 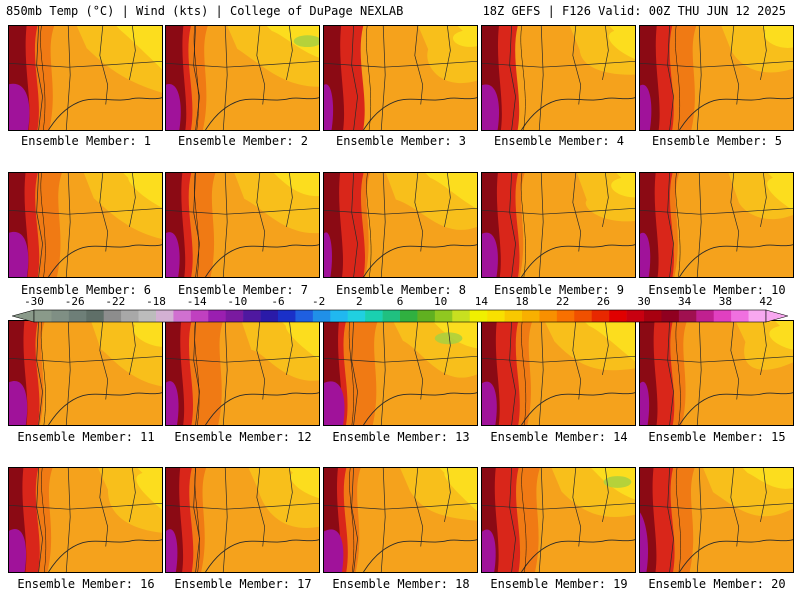 What do you see at coordinates (243, 141) in the screenshot?
I see `ensemble-member-label: Ensemble Member: 2` at bounding box center [243, 141].